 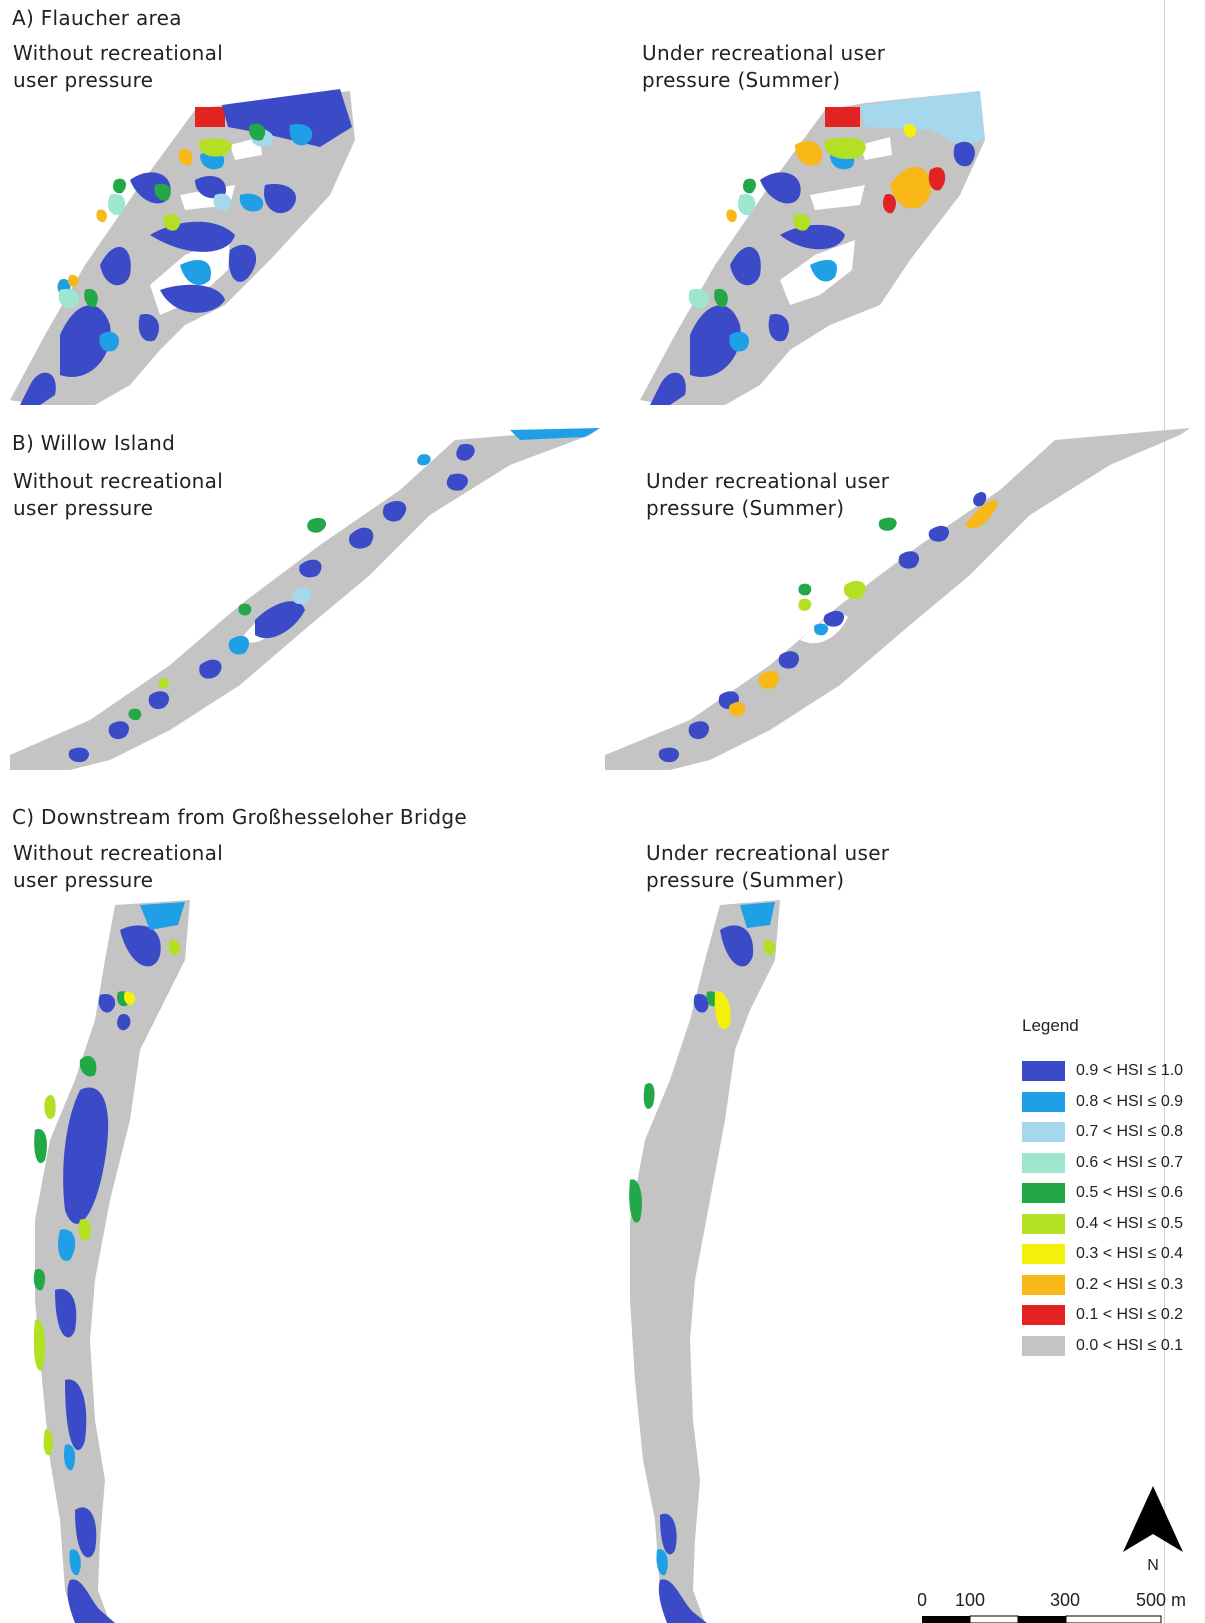 What do you see at coordinates (1130, 1132) in the screenshot?
I see `legend-label: 0.7 < HSI ≤ 0.8` at bounding box center [1130, 1132].